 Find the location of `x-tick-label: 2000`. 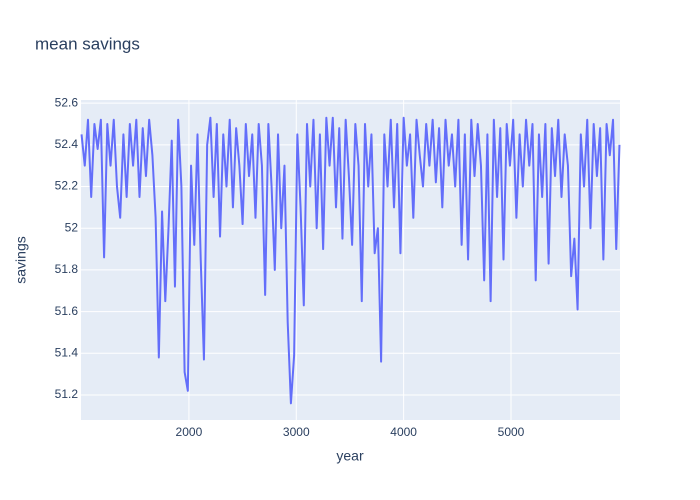

x-tick-label: 2000 is located at coordinates (189, 432).